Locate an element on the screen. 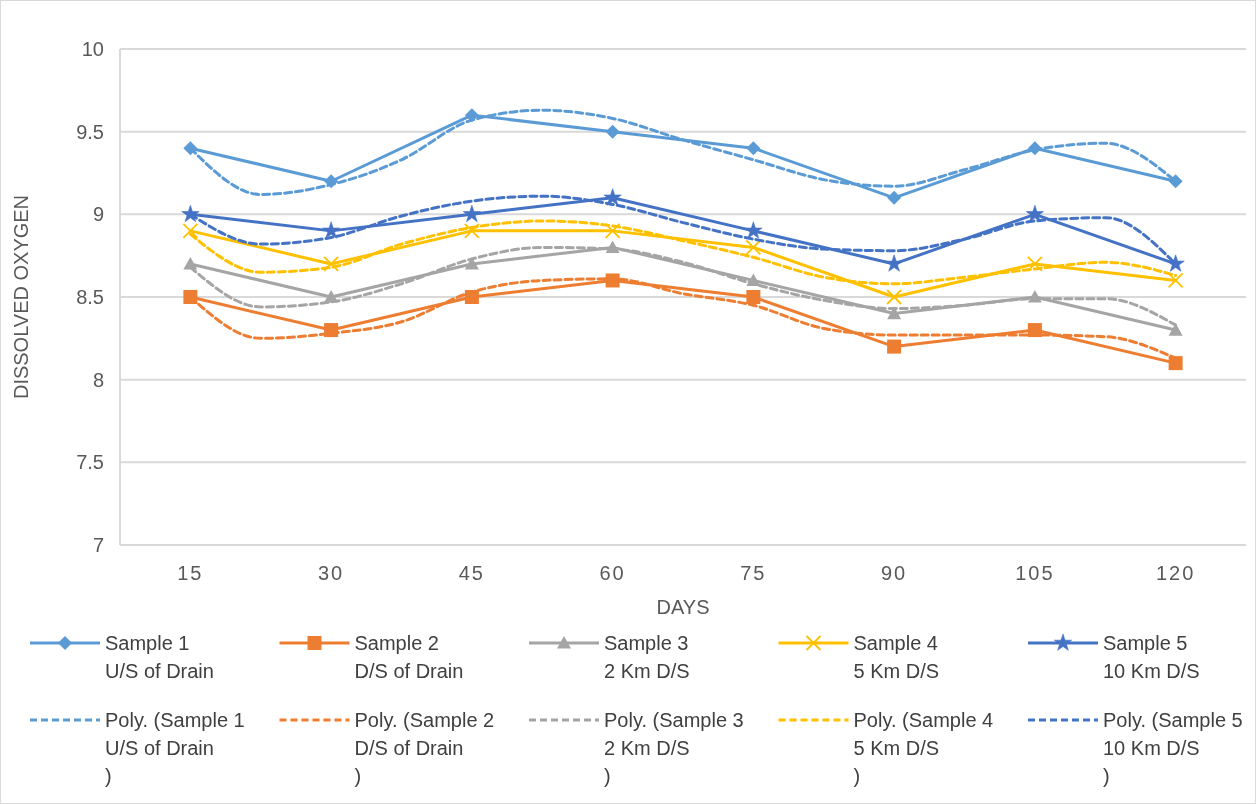  y-tick-label: 7.5 is located at coordinates (90, 462).